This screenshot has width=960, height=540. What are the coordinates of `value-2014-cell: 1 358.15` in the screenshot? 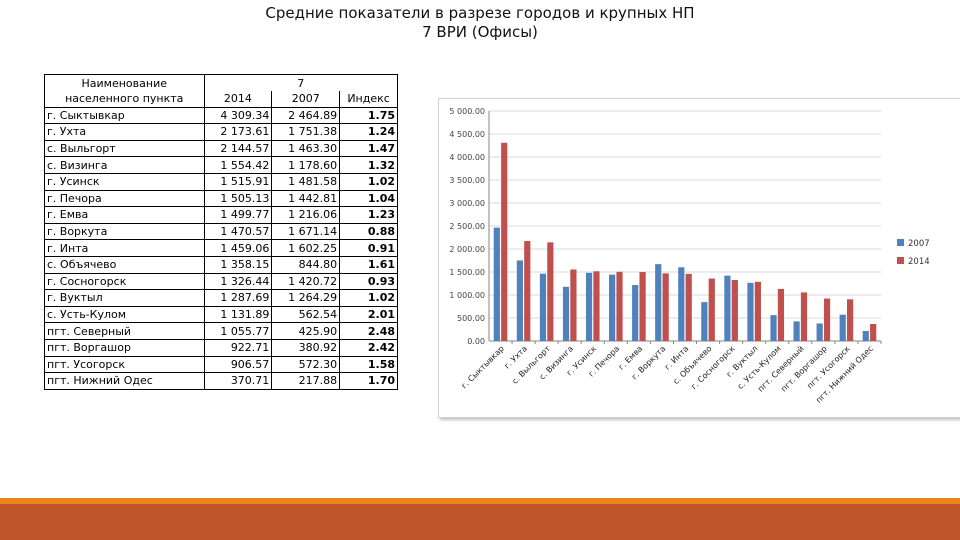 It's located at (238, 264).